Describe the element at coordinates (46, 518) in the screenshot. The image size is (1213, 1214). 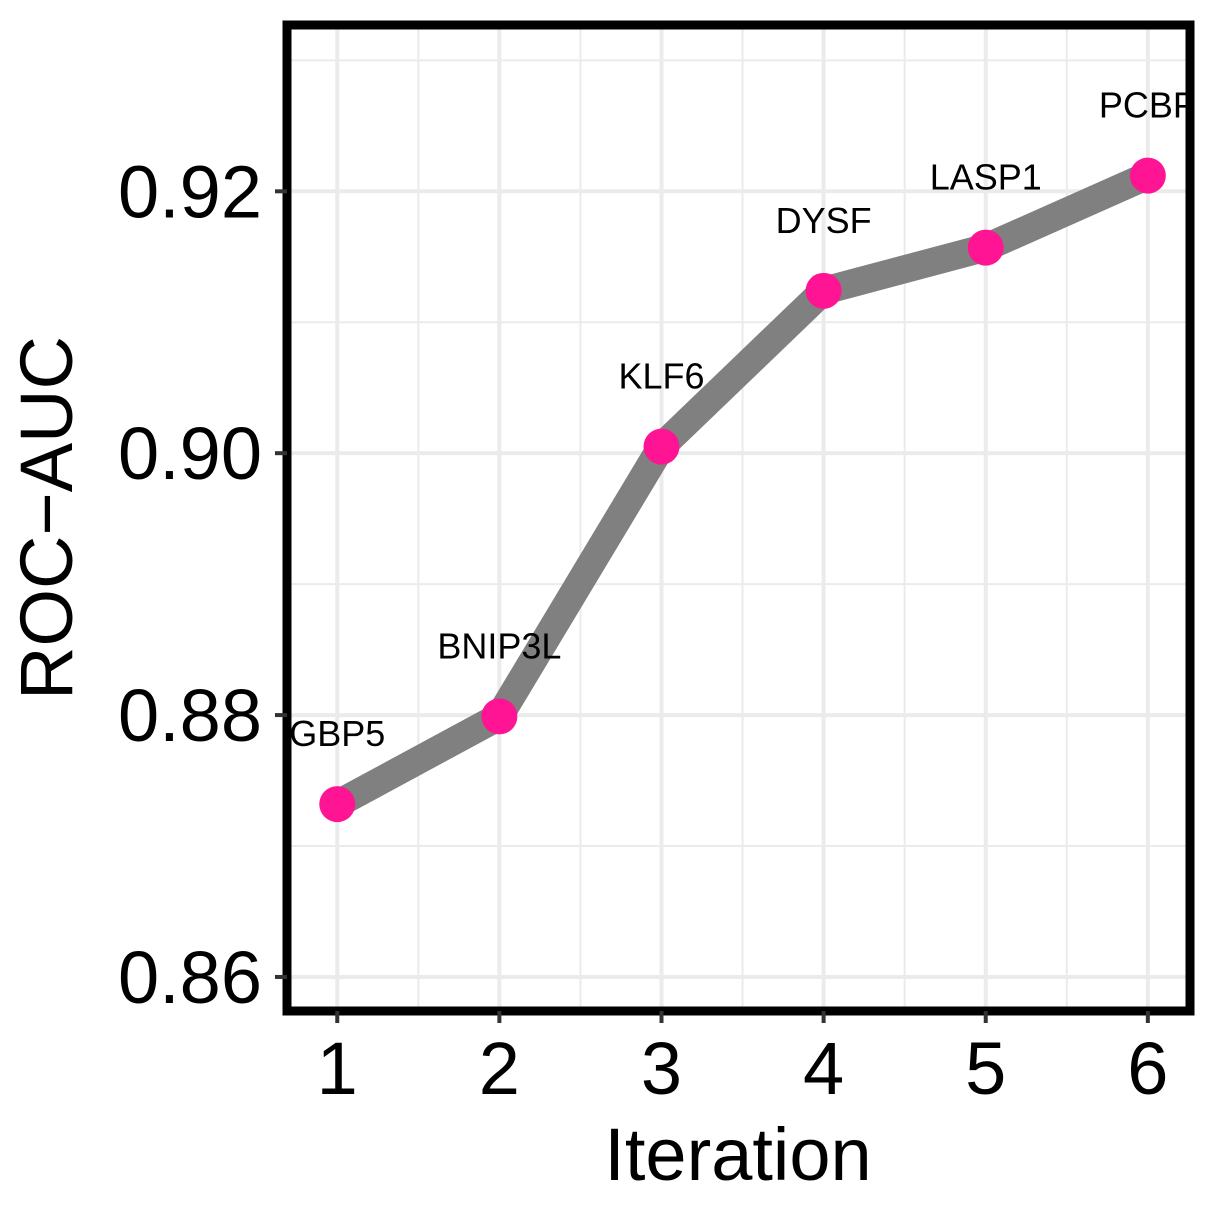
I see `y-axis-title: ROC−AUC` at that location.